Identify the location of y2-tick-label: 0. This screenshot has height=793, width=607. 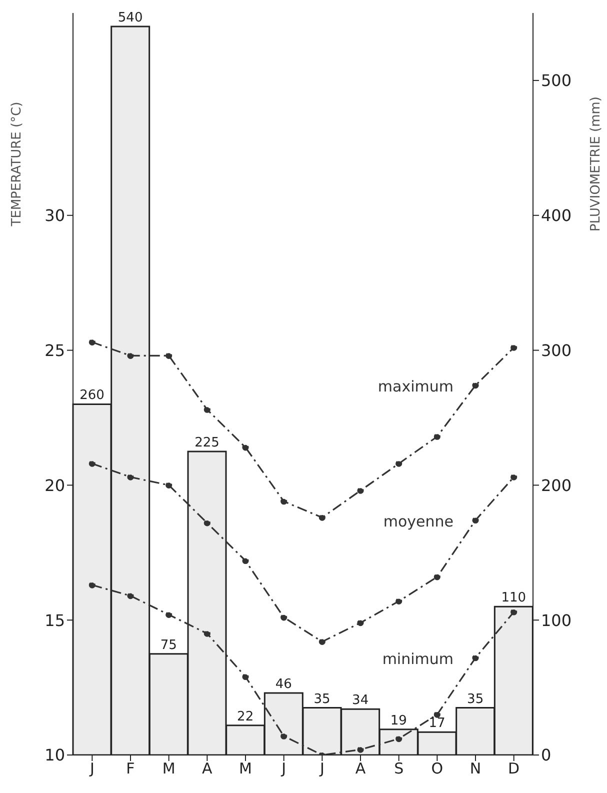
(546, 755).